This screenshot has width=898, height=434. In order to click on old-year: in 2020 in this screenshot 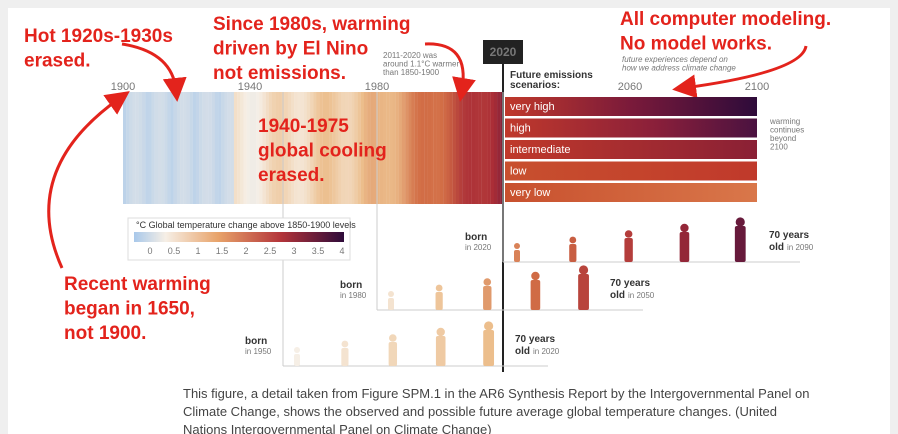, I will do `click(546, 351)`.